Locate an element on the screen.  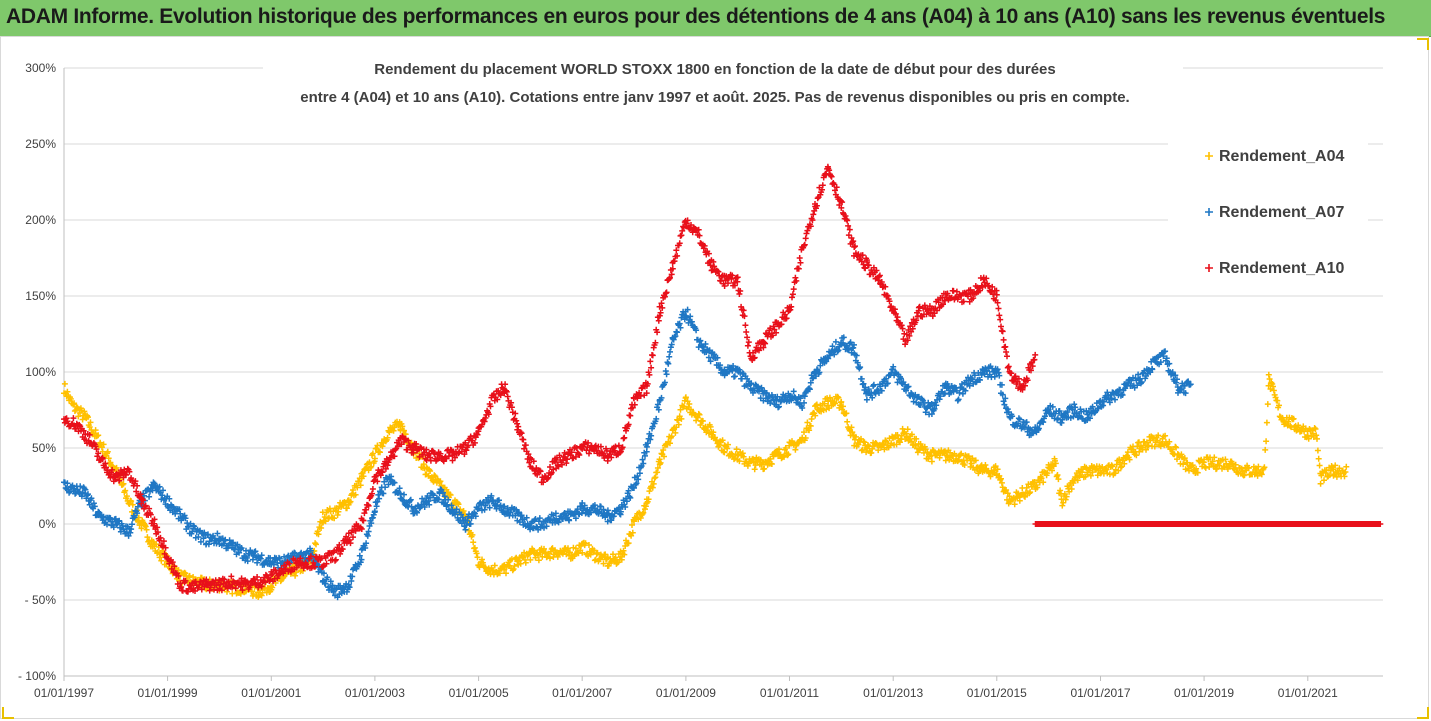
y-tick-label: 0% is located at coordinates (48, 524).